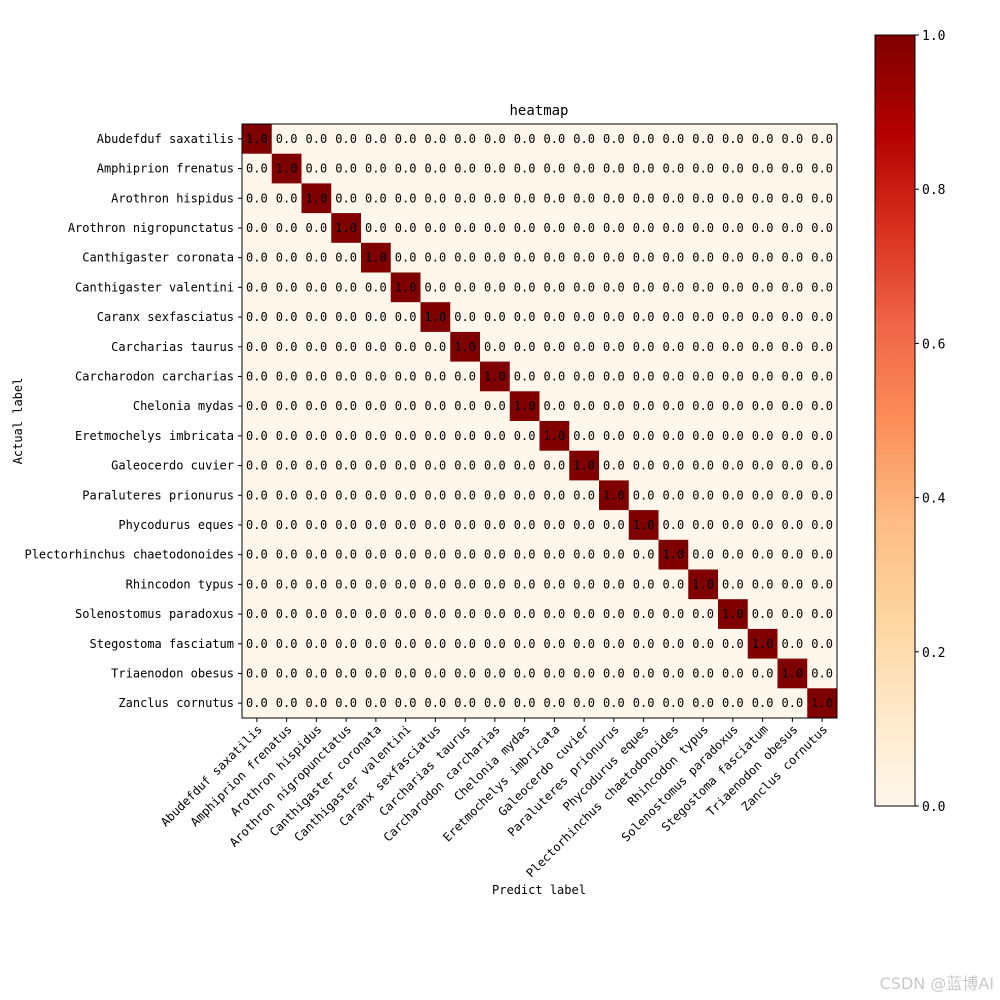 This screenshot has width=1000, height=1000. Describe the element at coordinates (154, 436) in the screenshot. I see `y-tick-label: Eretmochelys imbricata` at that location.